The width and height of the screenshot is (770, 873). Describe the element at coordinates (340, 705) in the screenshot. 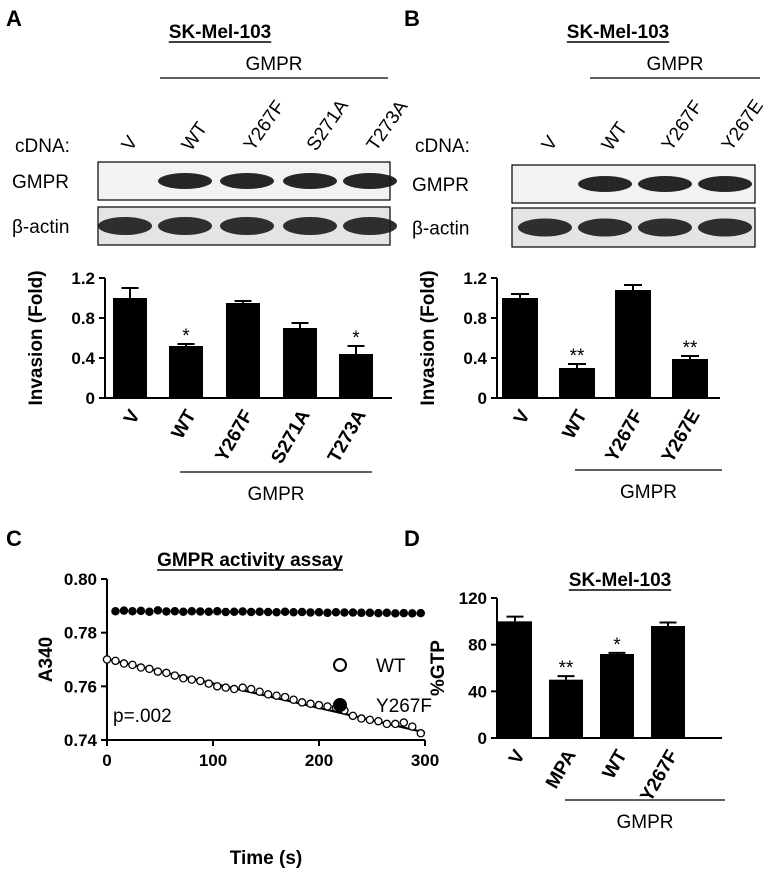

I see `legend-marker` at that location.